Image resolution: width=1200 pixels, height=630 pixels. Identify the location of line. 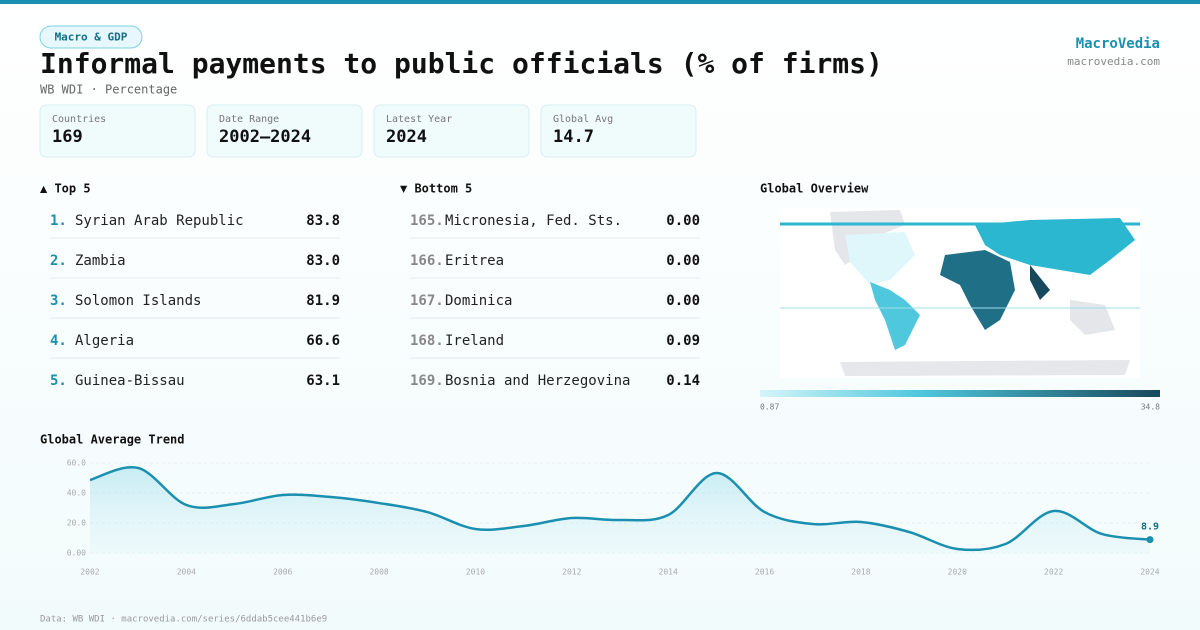
(620, 508).